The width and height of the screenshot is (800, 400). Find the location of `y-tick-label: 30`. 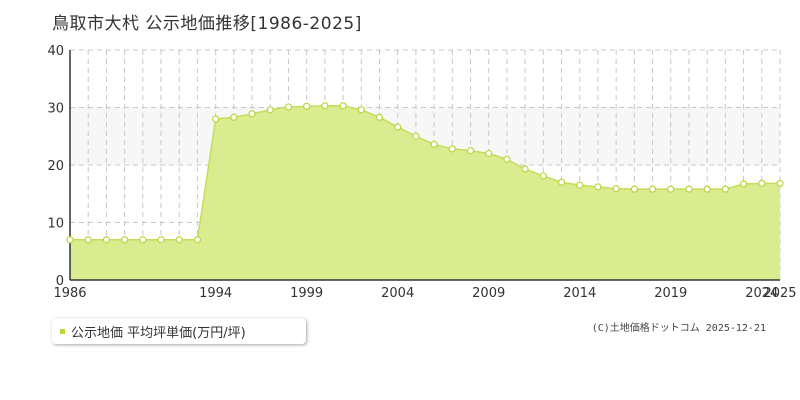

y-tick-label: 30 is located at coordinates (55, 109).